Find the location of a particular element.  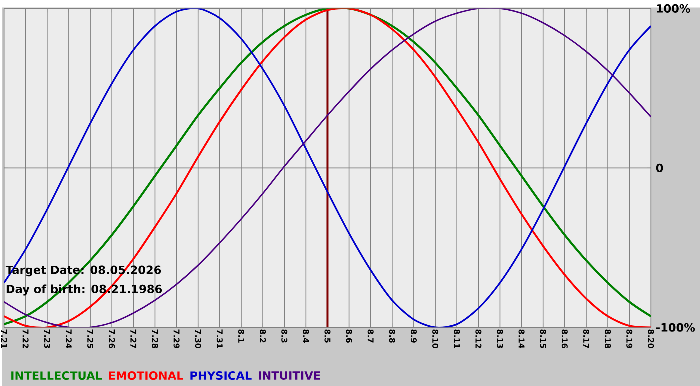

y-tick-label: 0 is located at coordinates (660, 168).